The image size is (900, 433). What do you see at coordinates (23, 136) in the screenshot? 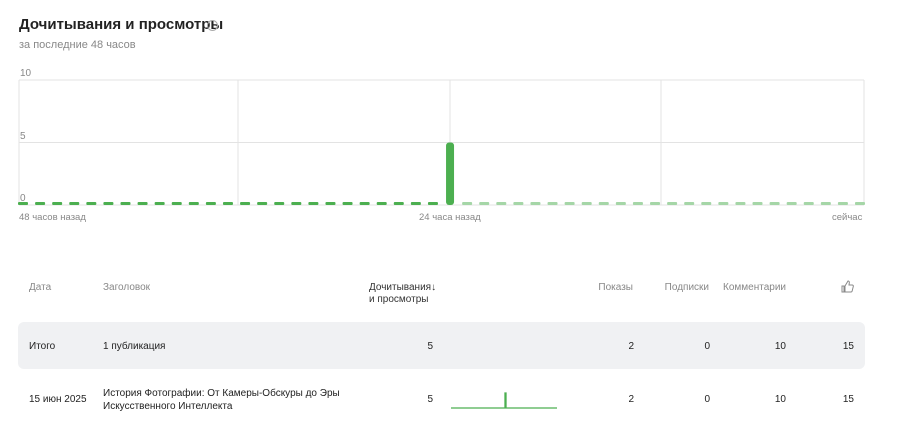
I see `y-tick-5: 5` at bounding box center [23, 136].